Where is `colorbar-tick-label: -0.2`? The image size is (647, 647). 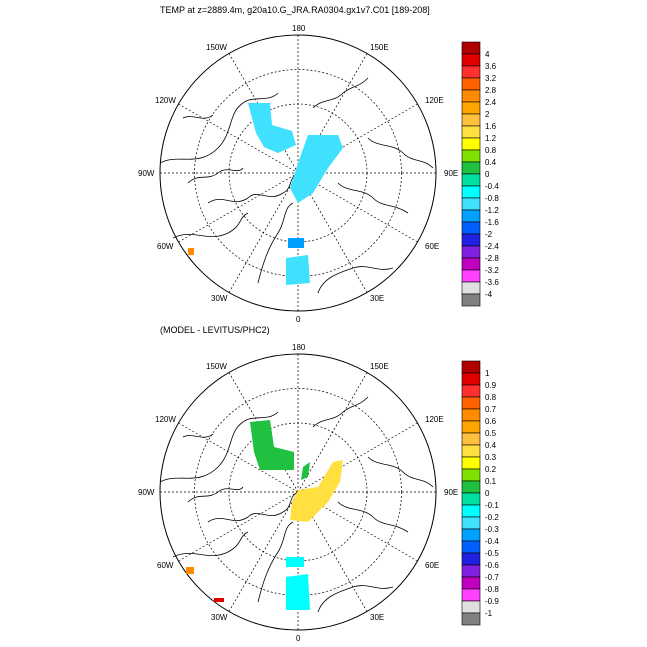 colorbar-tick-label: -0.2 is located at coordinates (492, 517).